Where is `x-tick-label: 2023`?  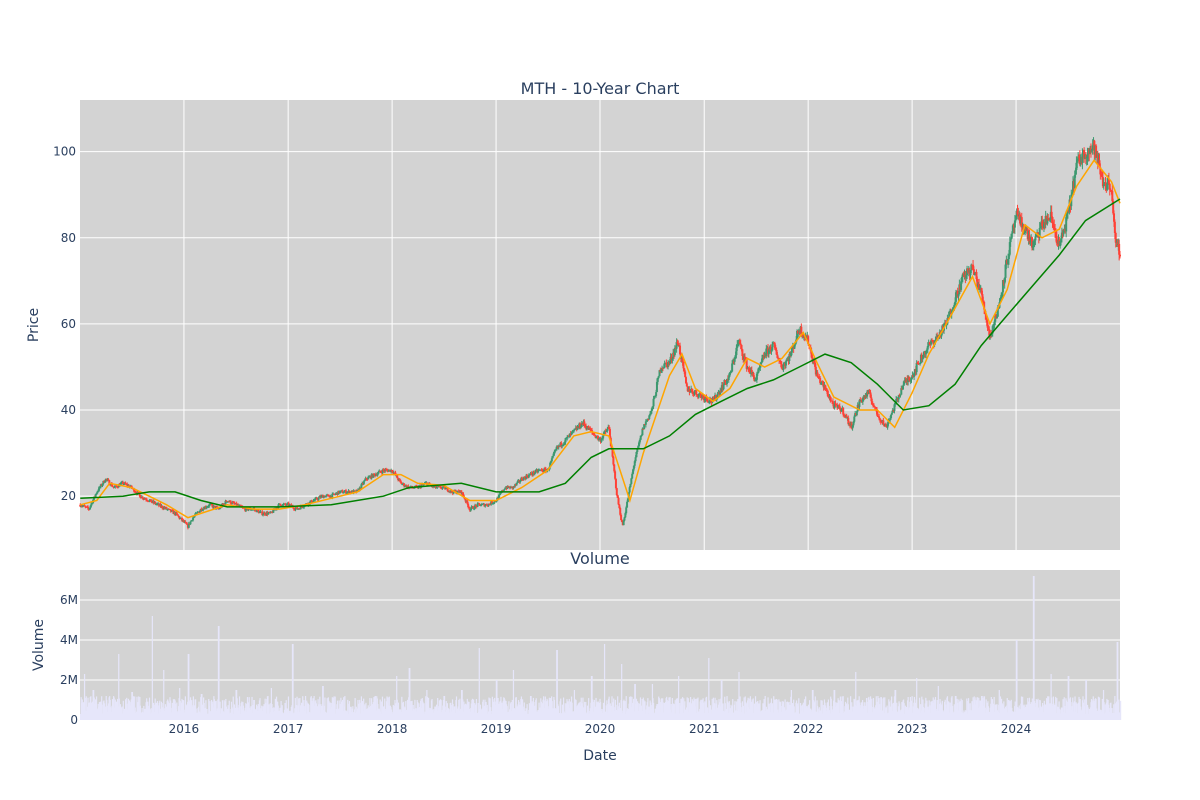
x-tick-label: 2023 is located at coordinates (912, 729).